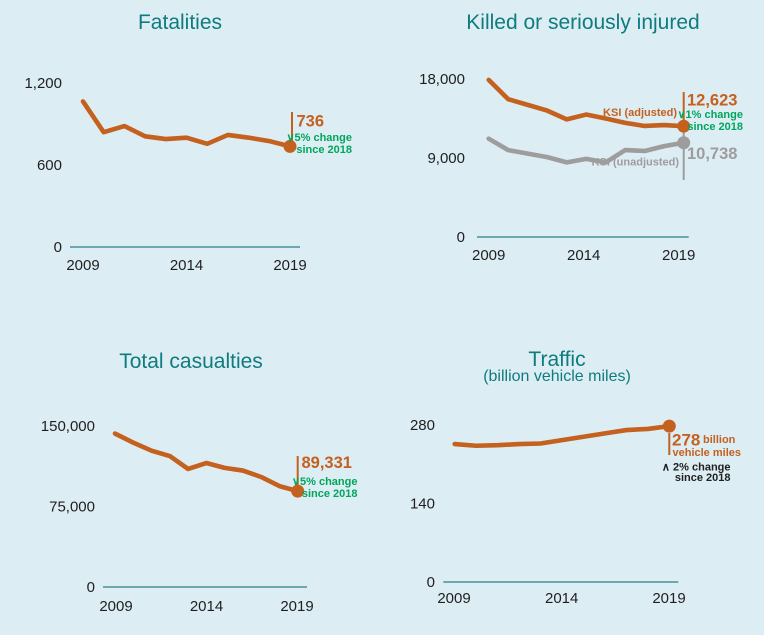 Image resolution: width=764 pixels, height=635 pixels. Describe the element at coordinates (43, 83) in the screenshot. I see `y-tick-label: 1,200` at that location.